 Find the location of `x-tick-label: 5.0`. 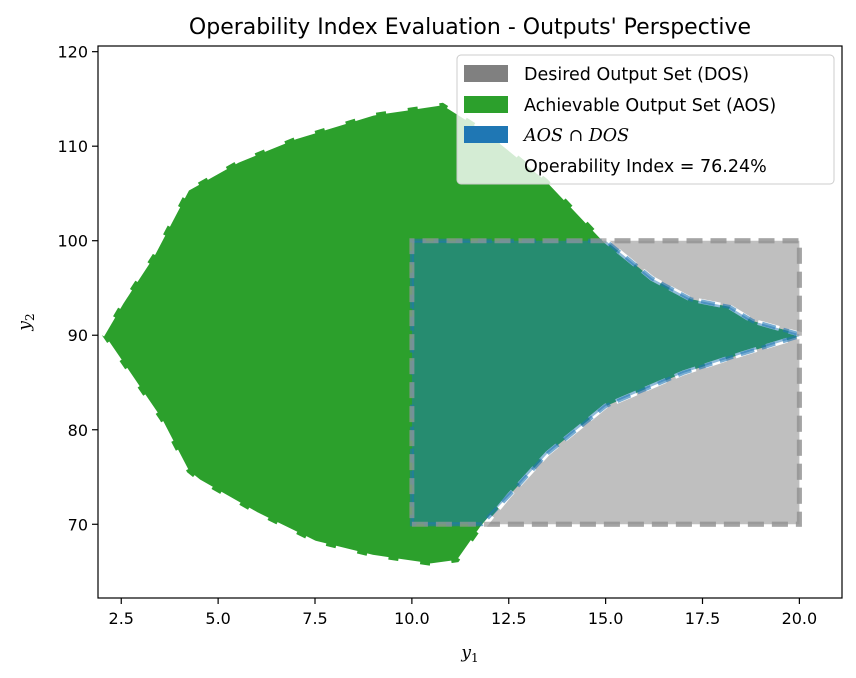

x-tick-label: 5.0 is located at coordinates (217, 618).